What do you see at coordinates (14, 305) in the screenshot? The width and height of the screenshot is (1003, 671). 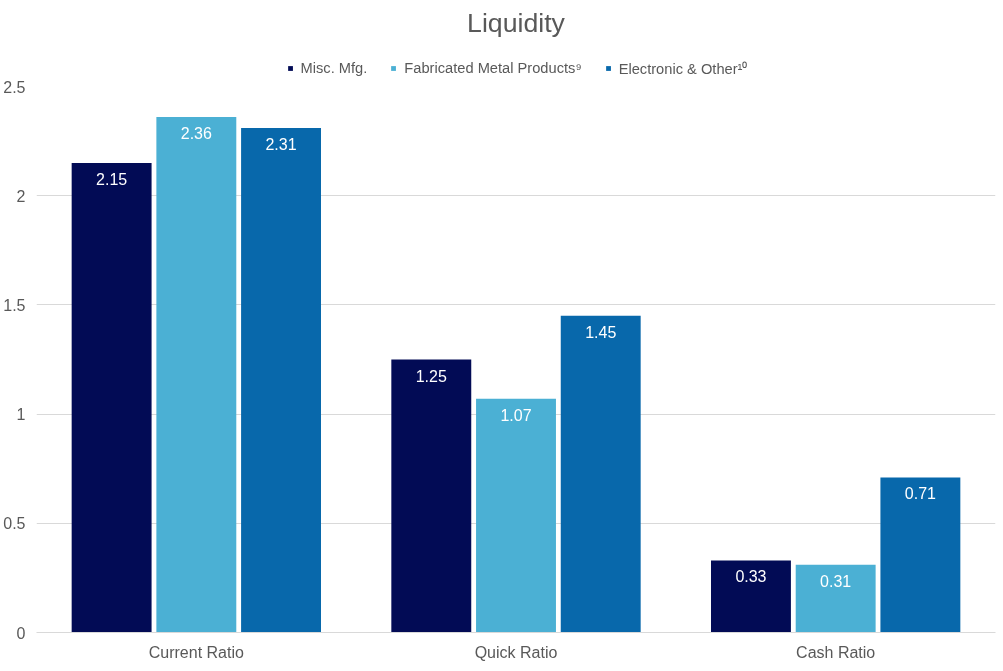 I see `y-tick-label: 1.5` at bounding box center [14, 305].